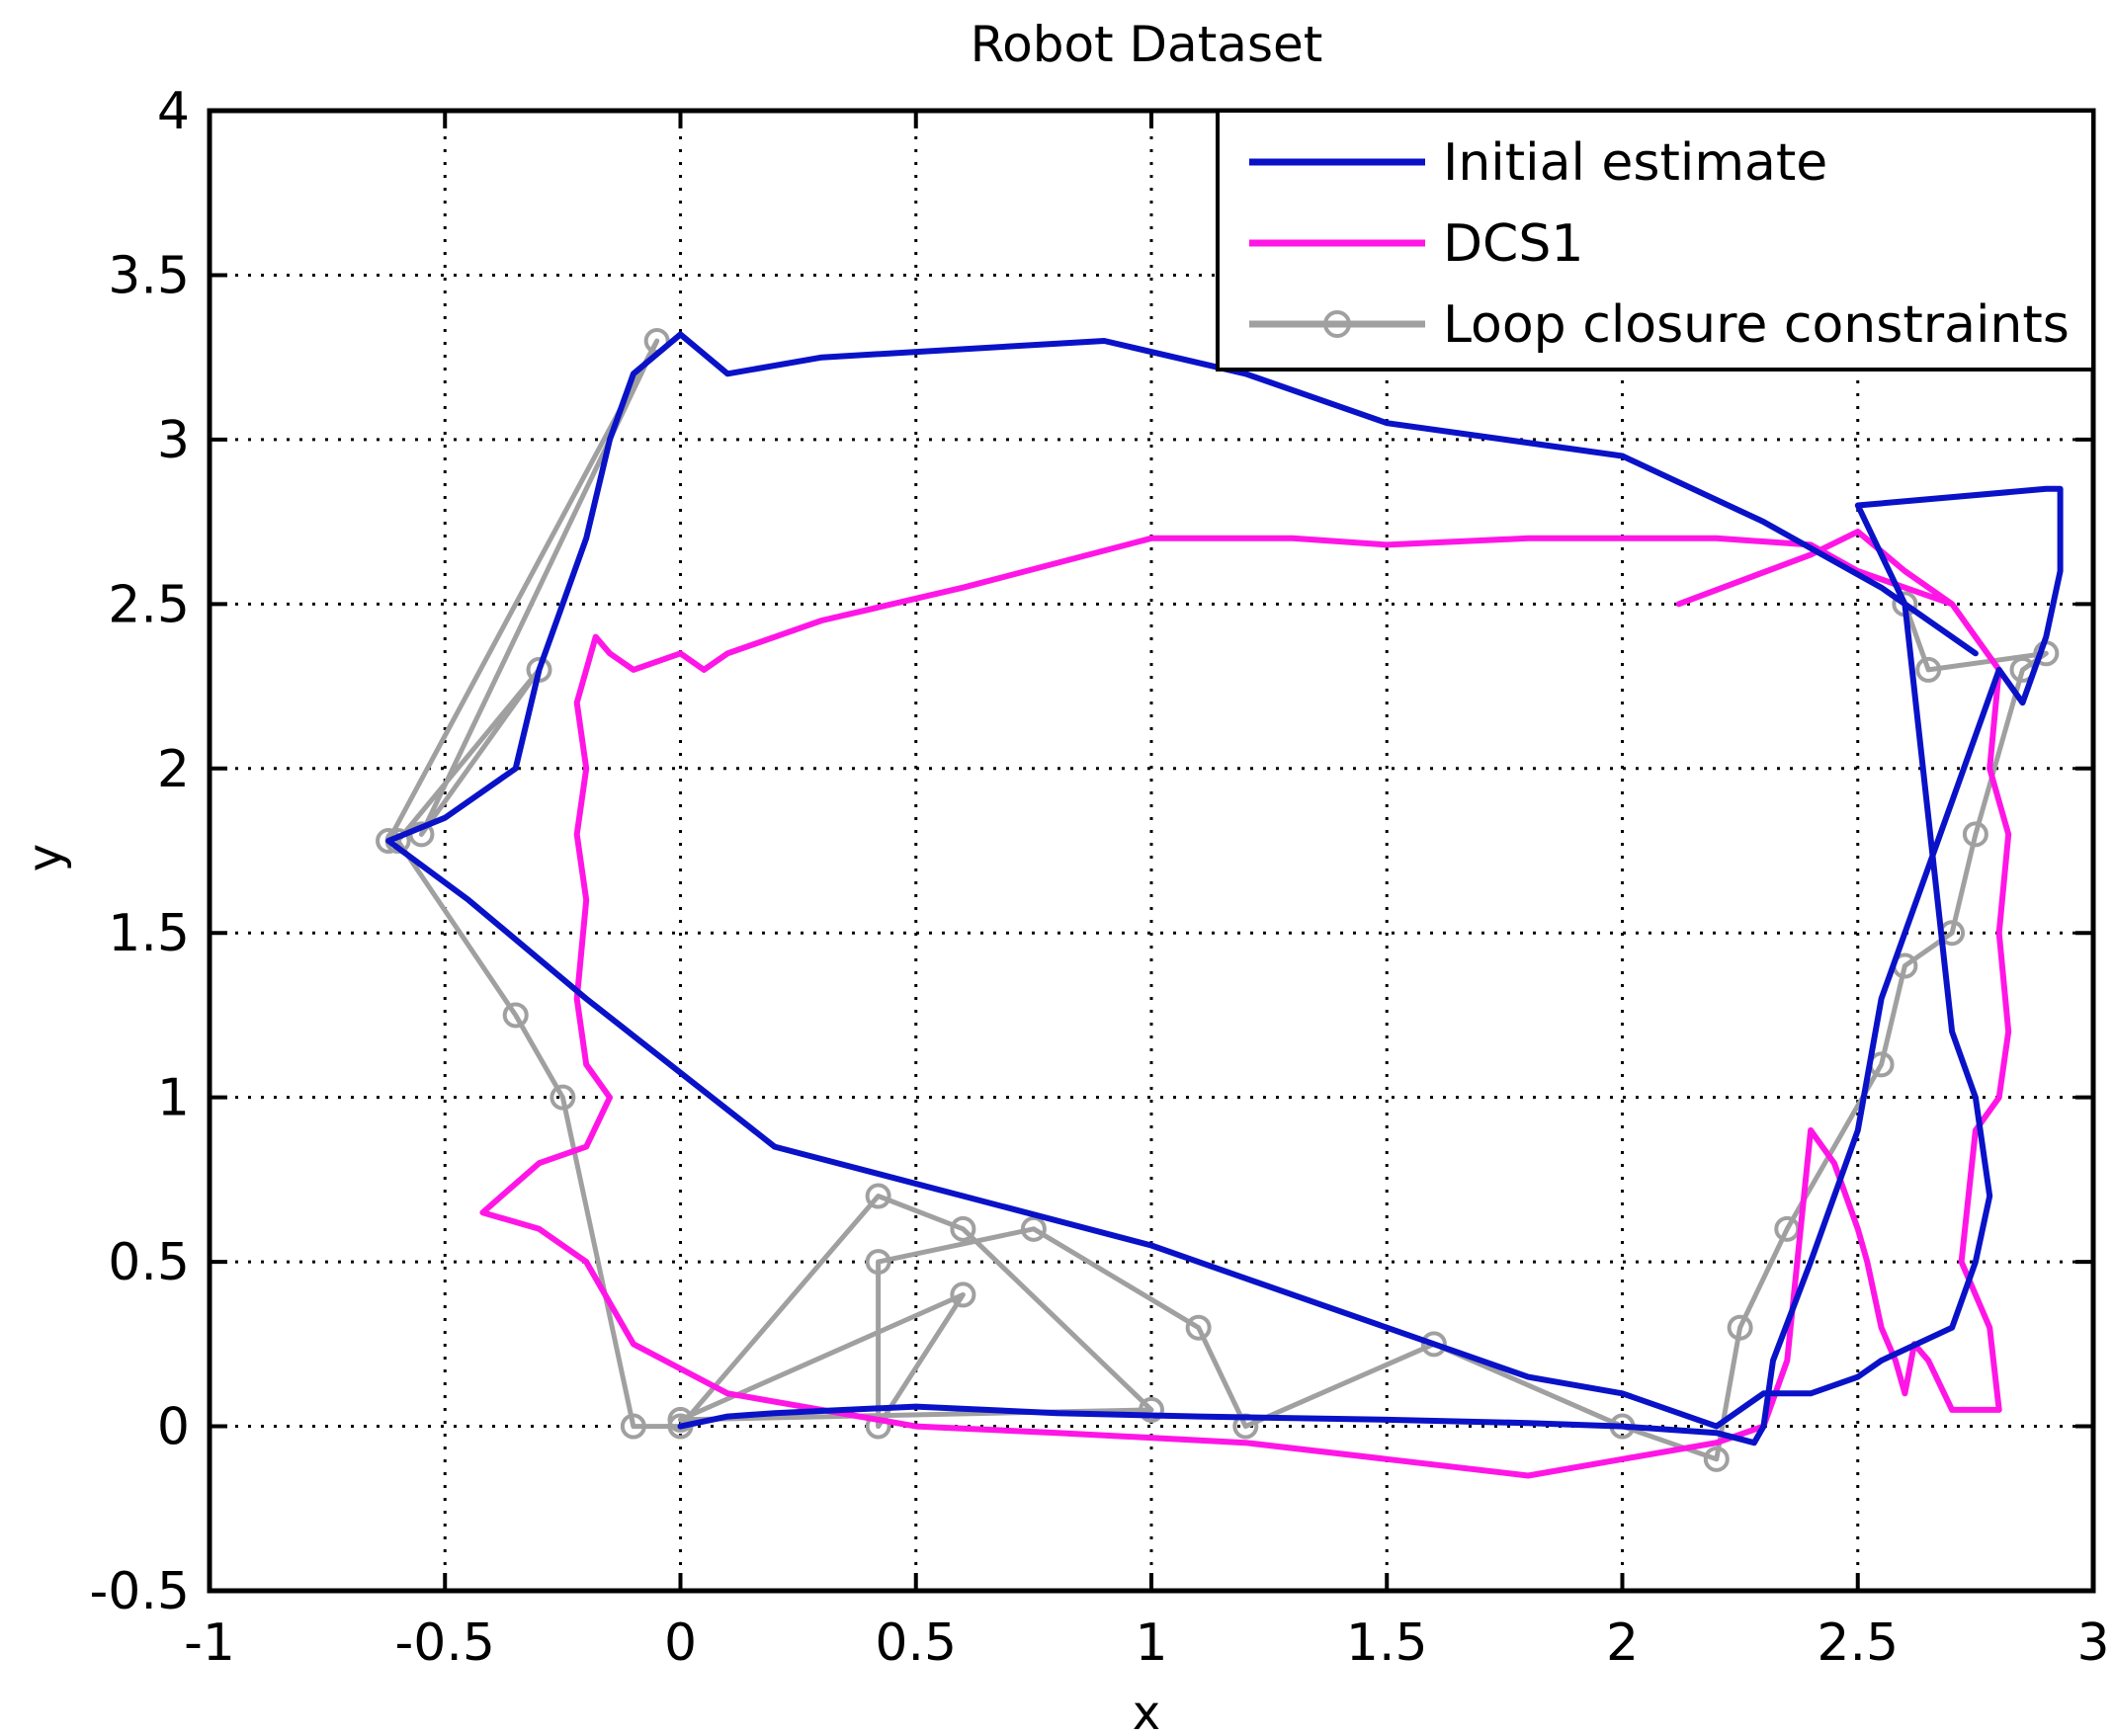 This screenshot has width=2114, height=1736. I want to click on x-axis-label: x, so click(1147, 1711).